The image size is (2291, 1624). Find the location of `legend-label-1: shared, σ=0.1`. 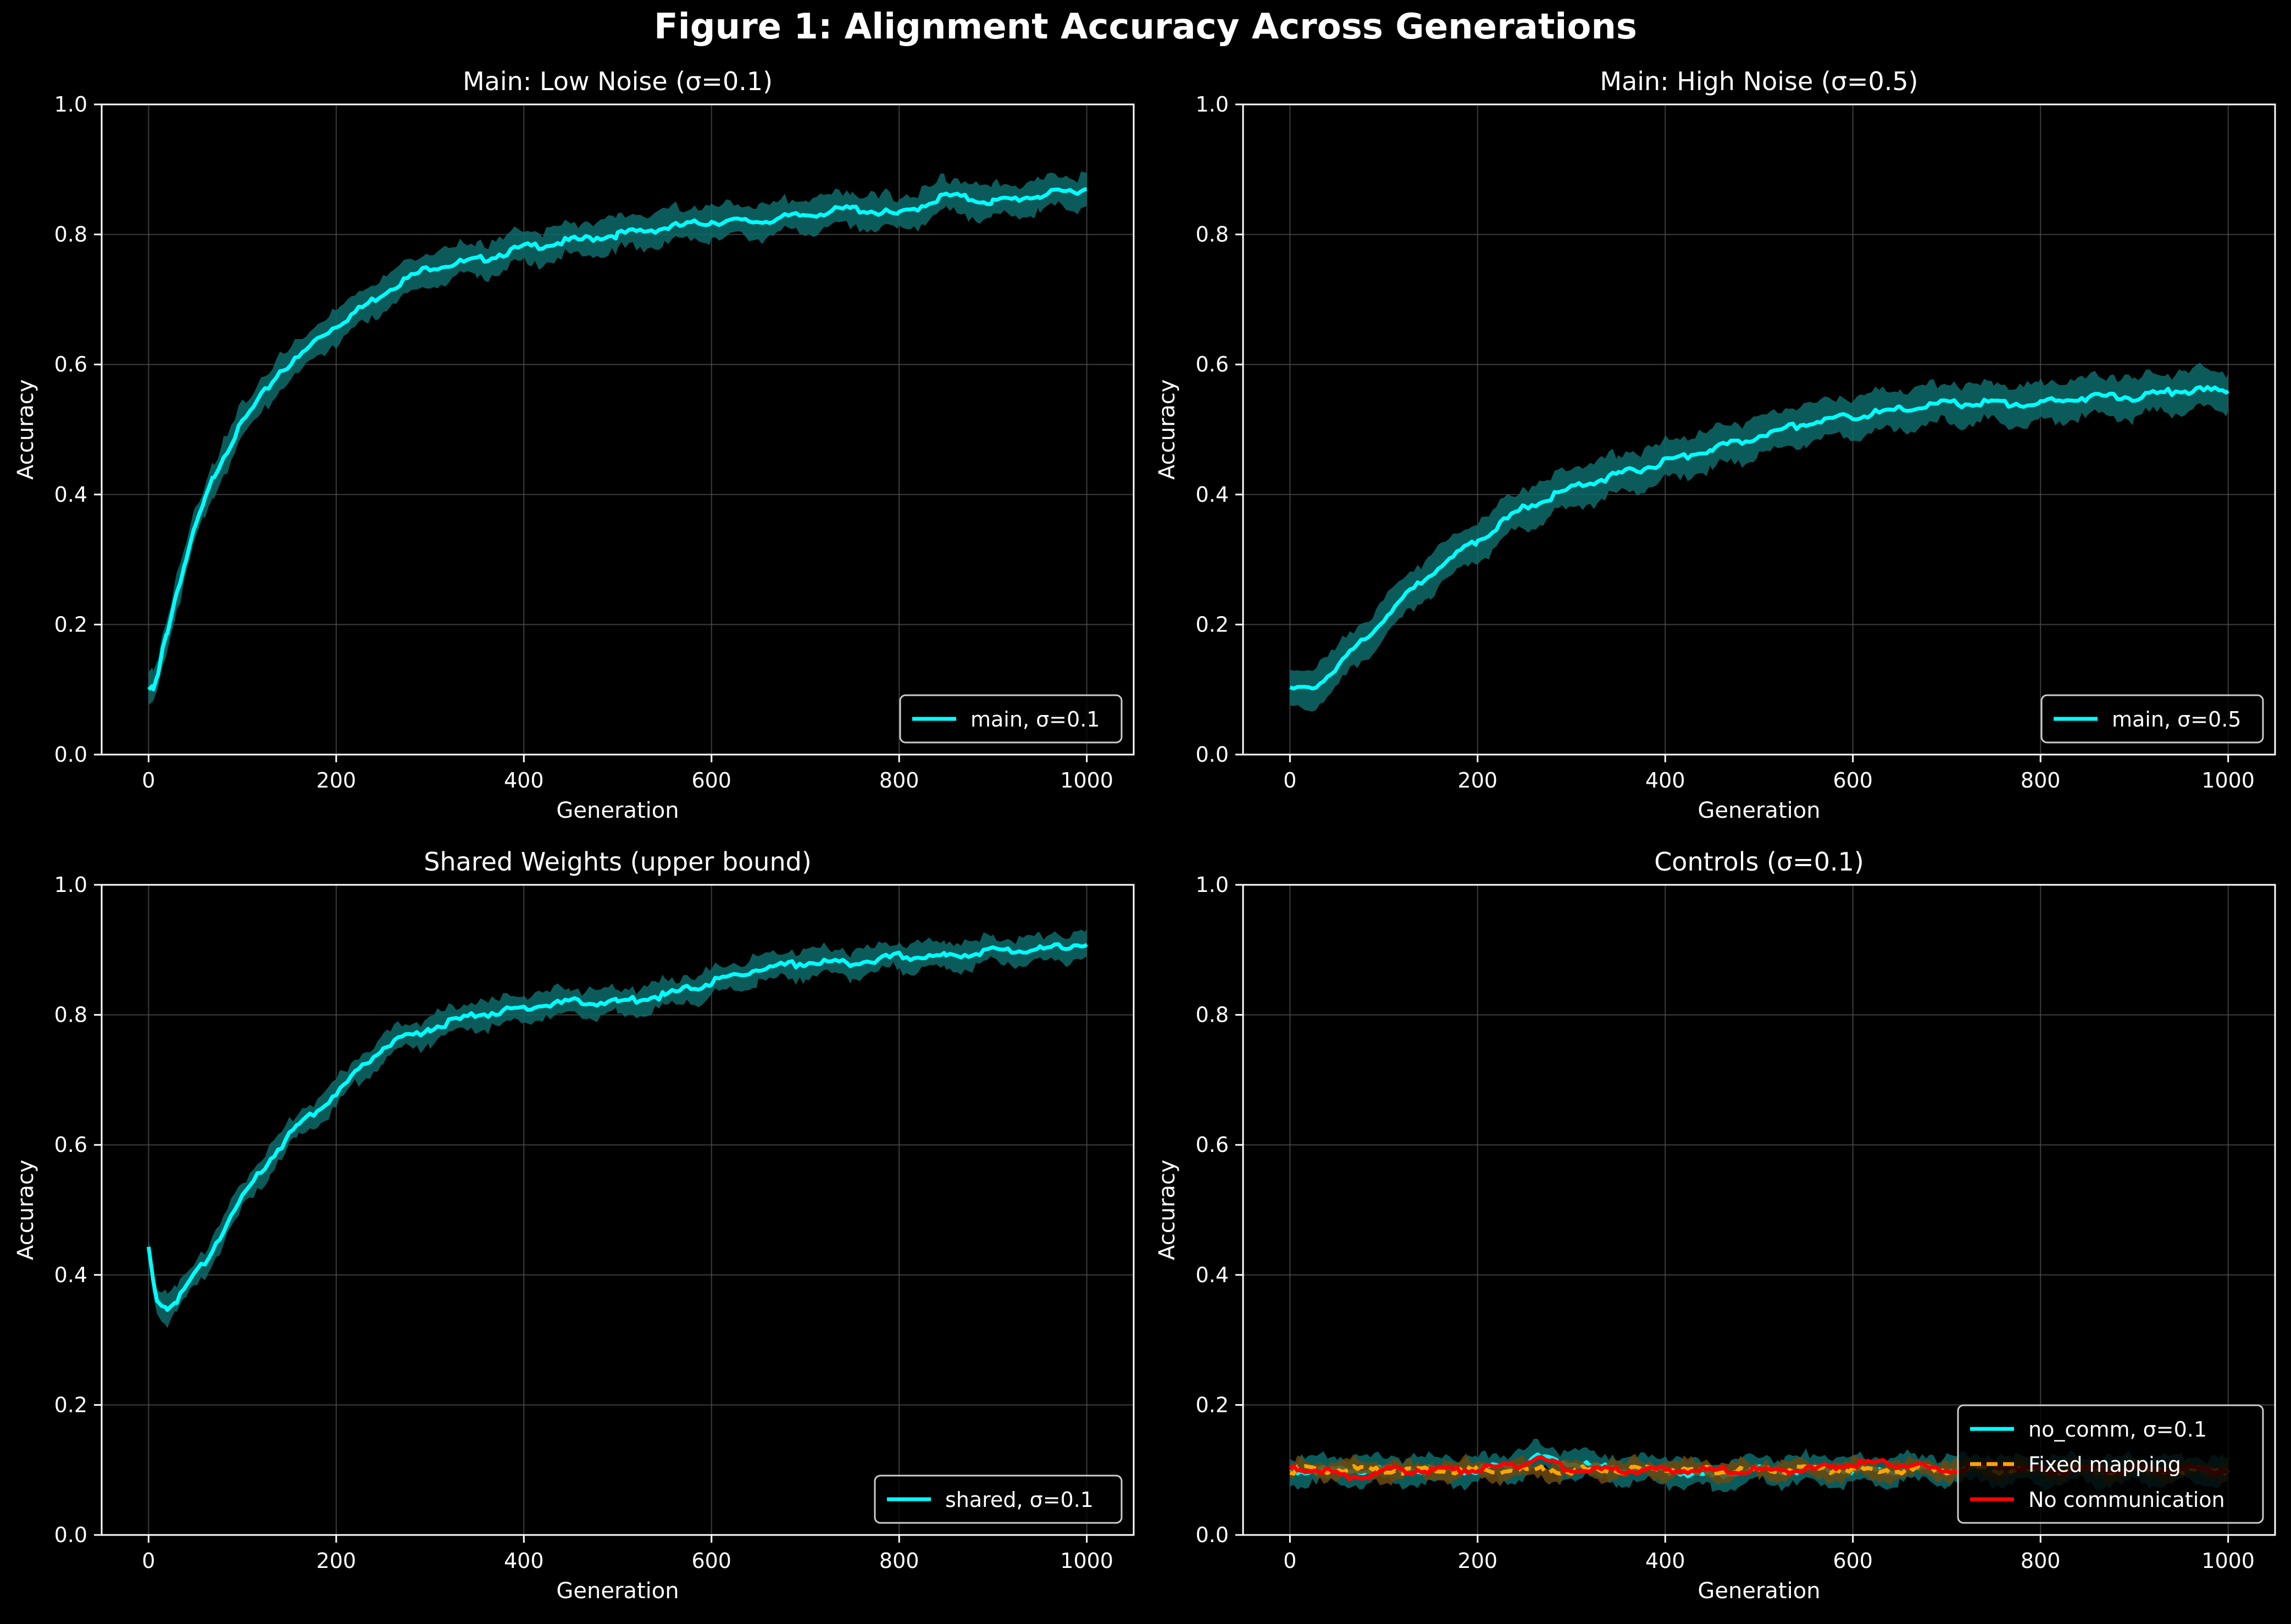

legend-label-1: shared, σ=0.1 is located at coordinates (1020, 1500).